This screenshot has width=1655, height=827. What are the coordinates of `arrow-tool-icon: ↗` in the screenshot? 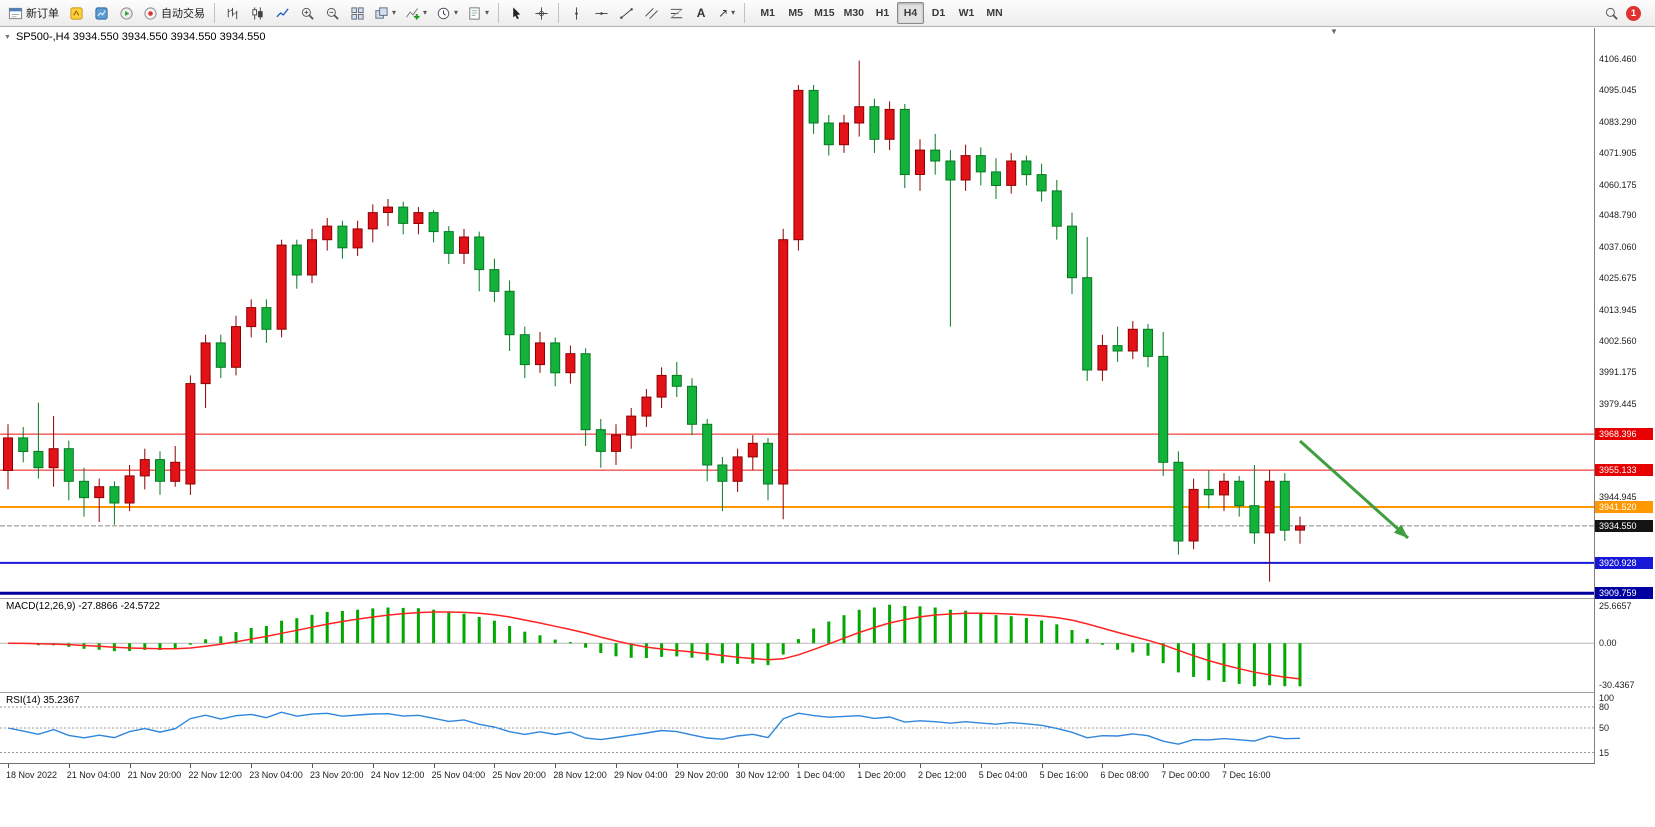 It's located at (723, 13).